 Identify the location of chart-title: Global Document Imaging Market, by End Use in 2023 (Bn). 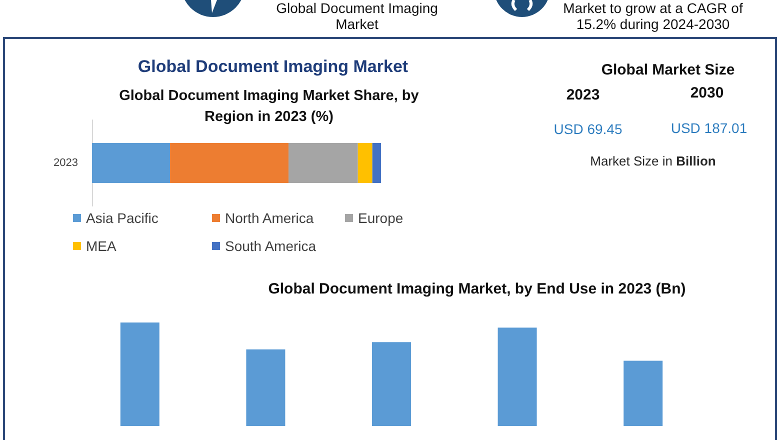
(477, 289).